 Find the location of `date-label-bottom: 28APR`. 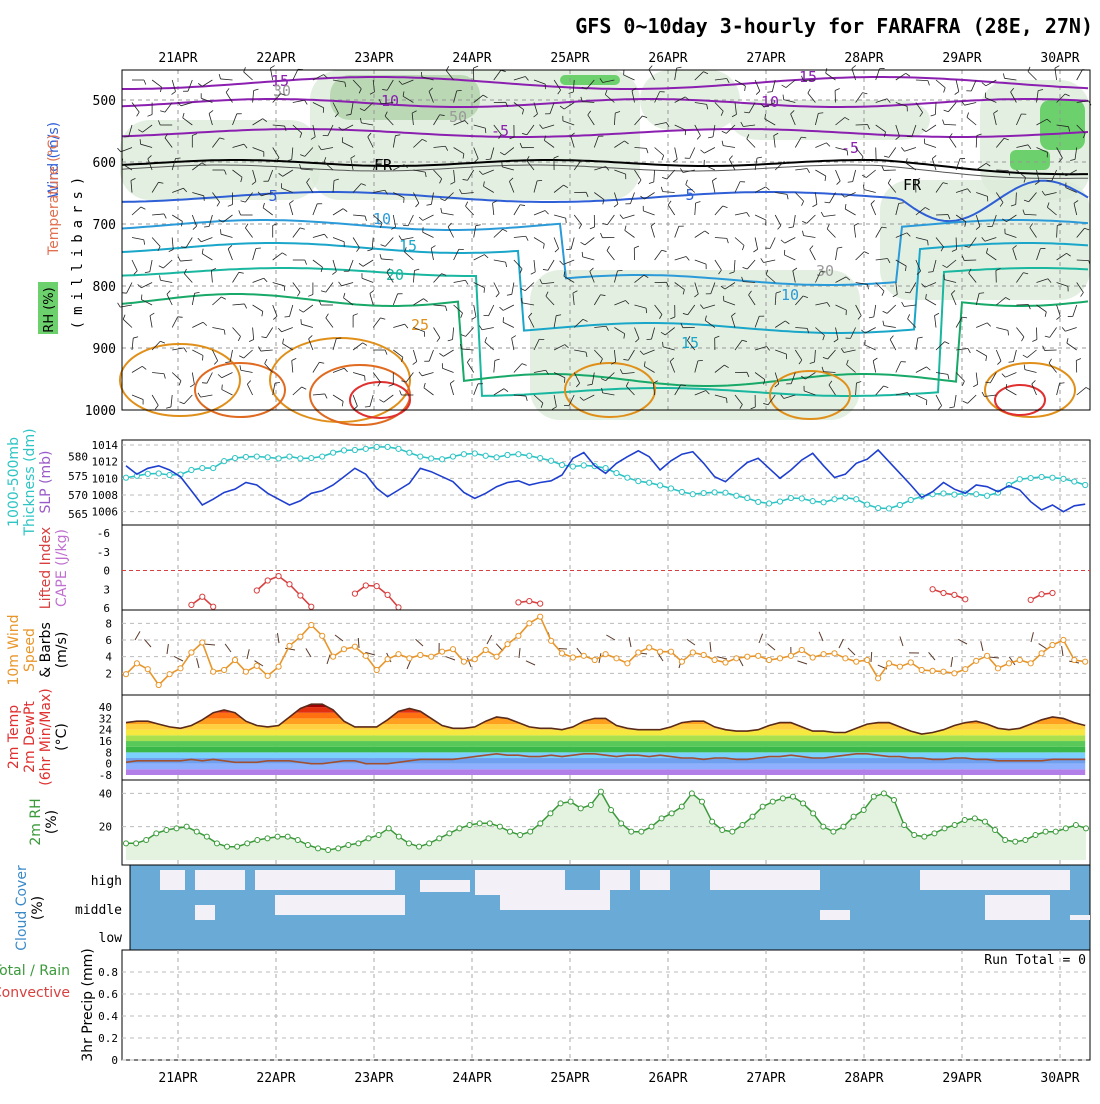

date-label-bottom: 28APR is located at coordinates (863, 1078).